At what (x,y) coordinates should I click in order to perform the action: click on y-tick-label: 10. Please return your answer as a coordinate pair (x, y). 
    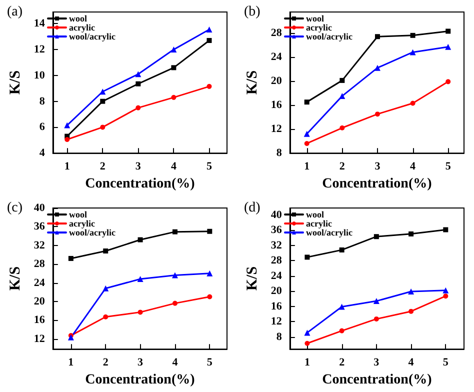
    Looking at the image, I should click on (40, 75).